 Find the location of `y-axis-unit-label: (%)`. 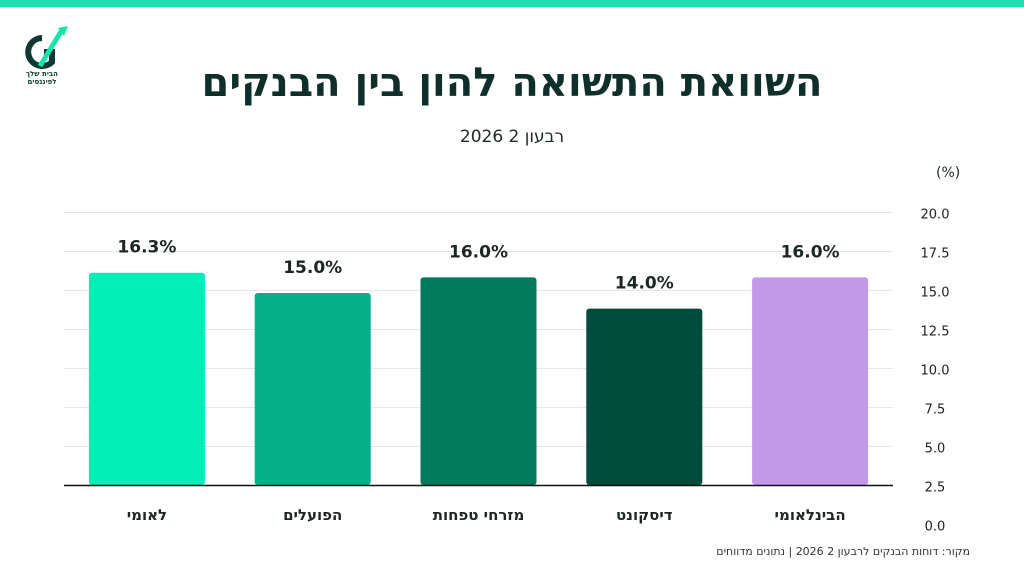

y-axis-unit-label: (%) is located at coordinates (948, 173).